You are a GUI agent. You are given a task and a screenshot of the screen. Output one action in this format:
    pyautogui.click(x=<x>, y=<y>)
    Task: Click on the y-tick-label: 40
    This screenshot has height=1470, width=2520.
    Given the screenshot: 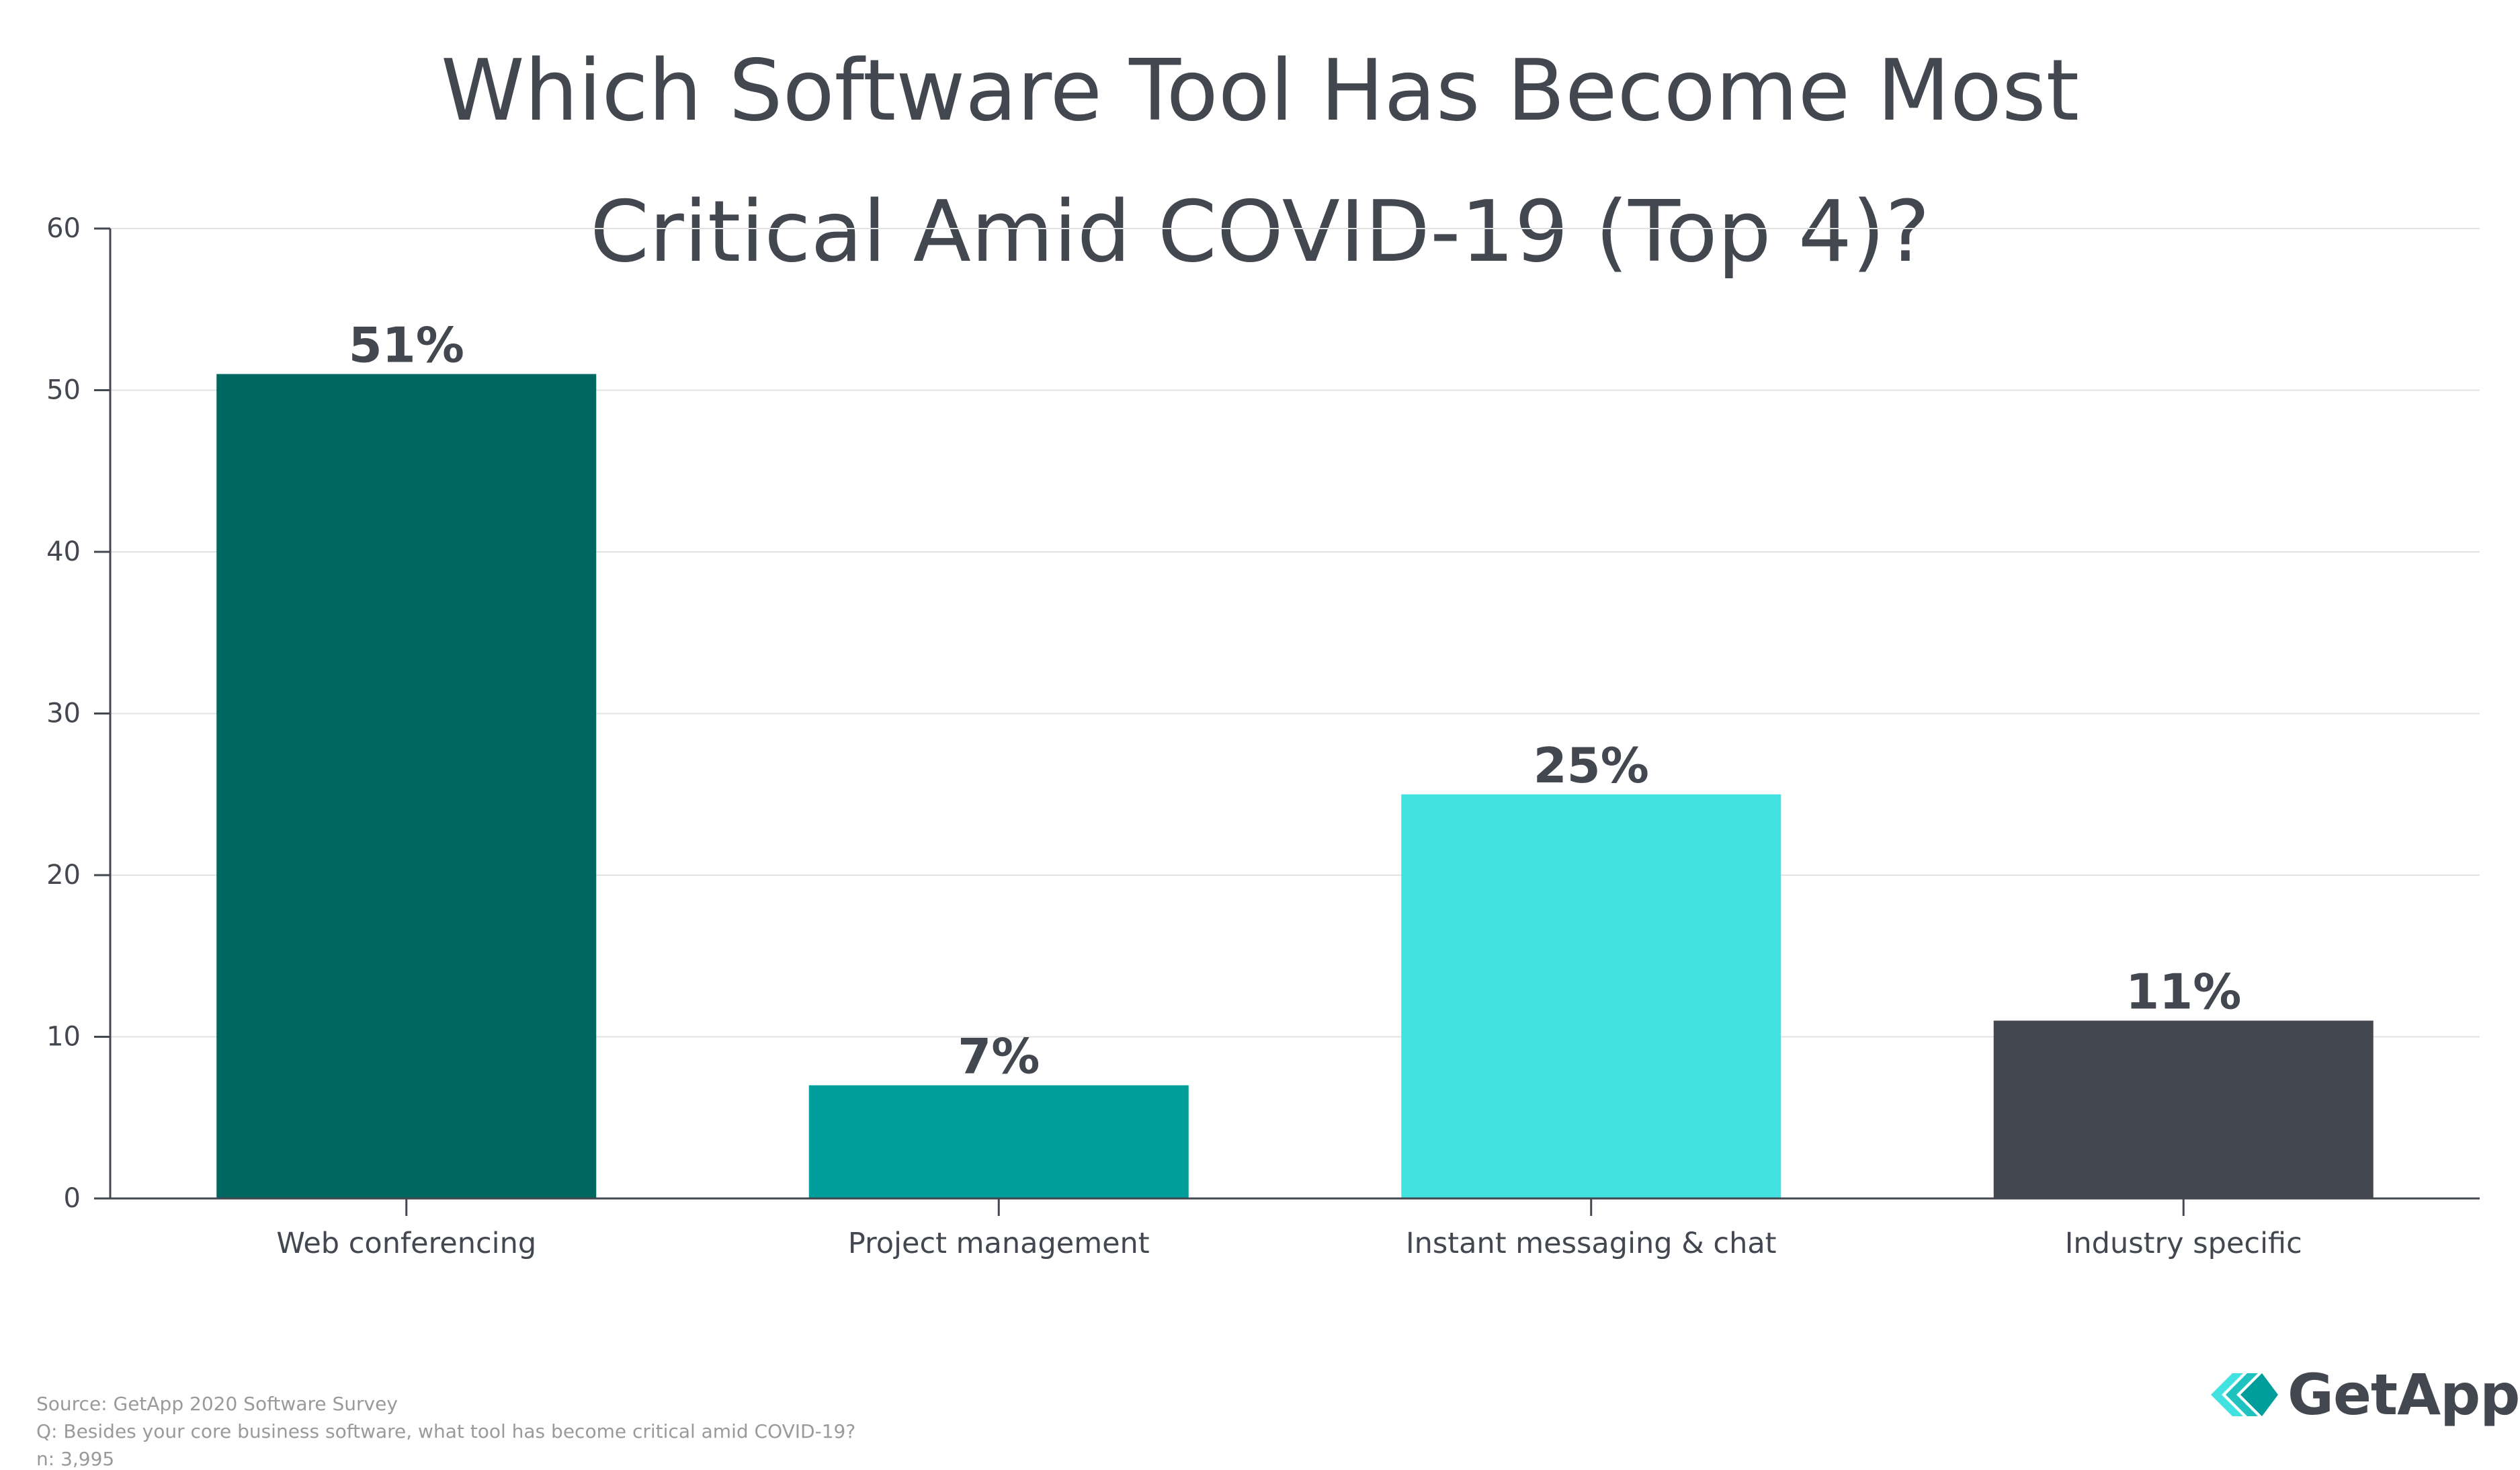 What is the action you would take?
    pyautogui.click(x=64, y=551)
    